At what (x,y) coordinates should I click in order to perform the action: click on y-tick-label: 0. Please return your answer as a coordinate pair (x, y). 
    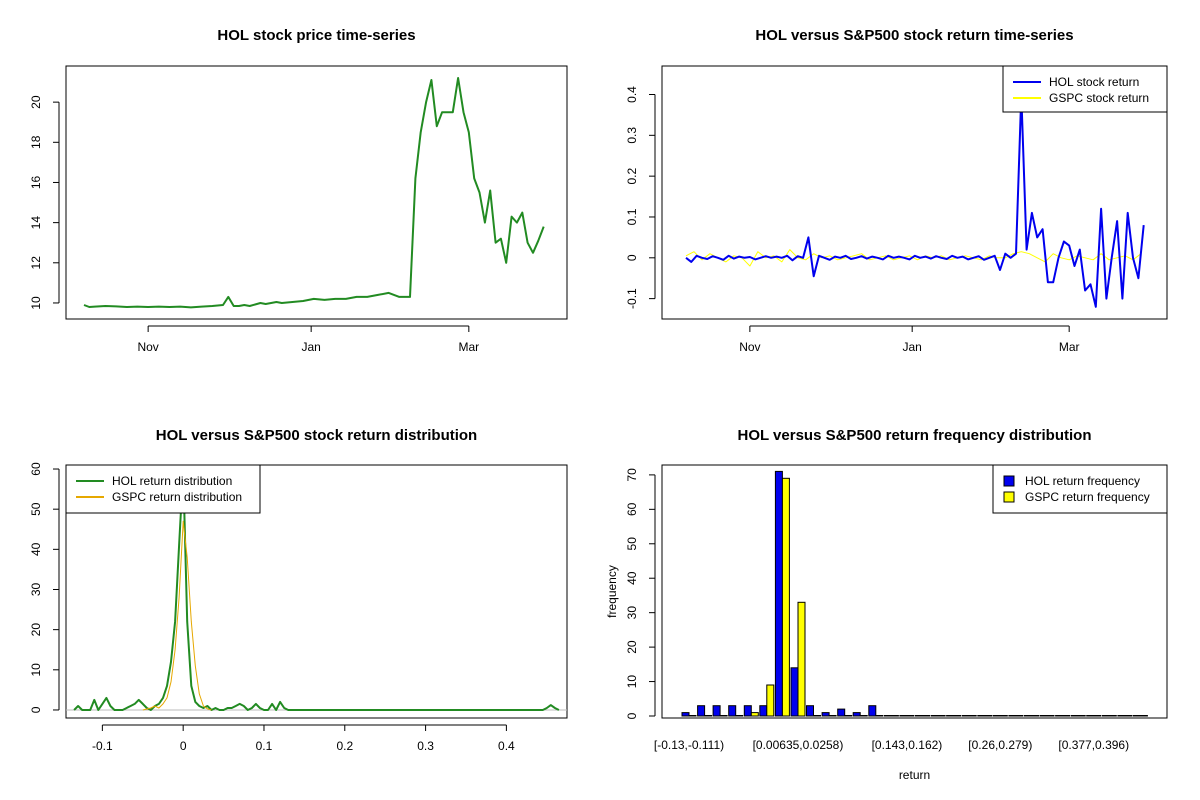
    Looking at the image, I should click on (632, 257).